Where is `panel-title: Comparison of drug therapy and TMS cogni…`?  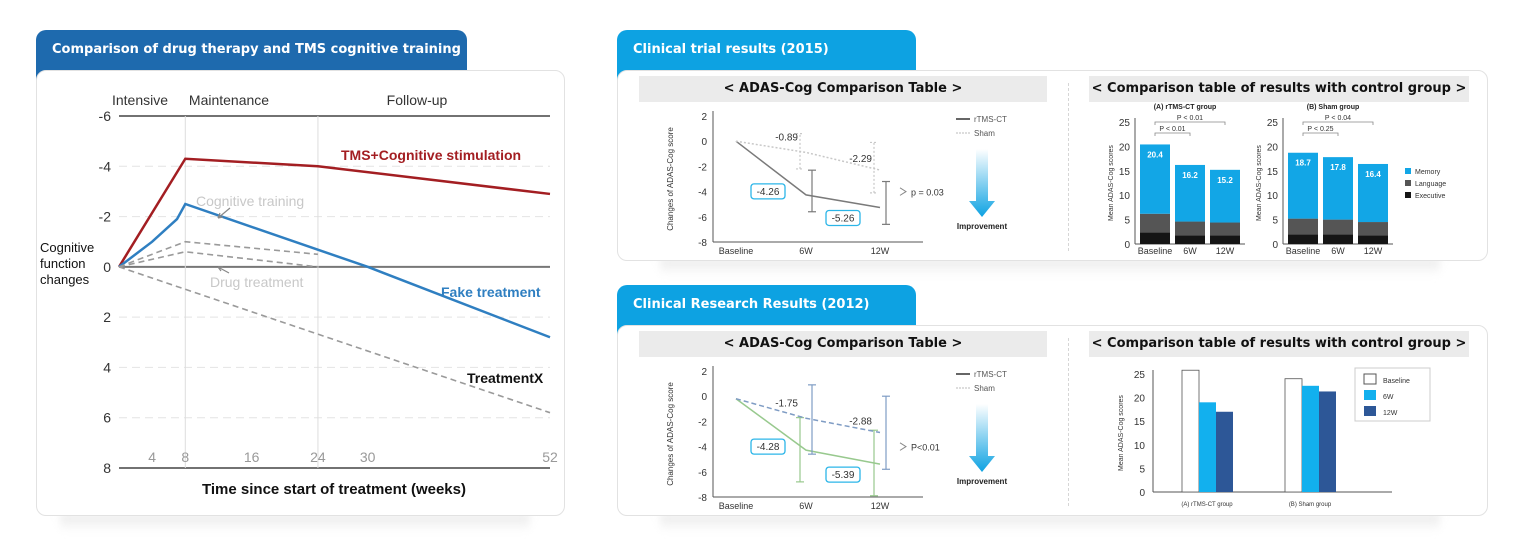 panel-title: Comparison of drug therapy and TMS cogni… is located at coordinates (256, 49).